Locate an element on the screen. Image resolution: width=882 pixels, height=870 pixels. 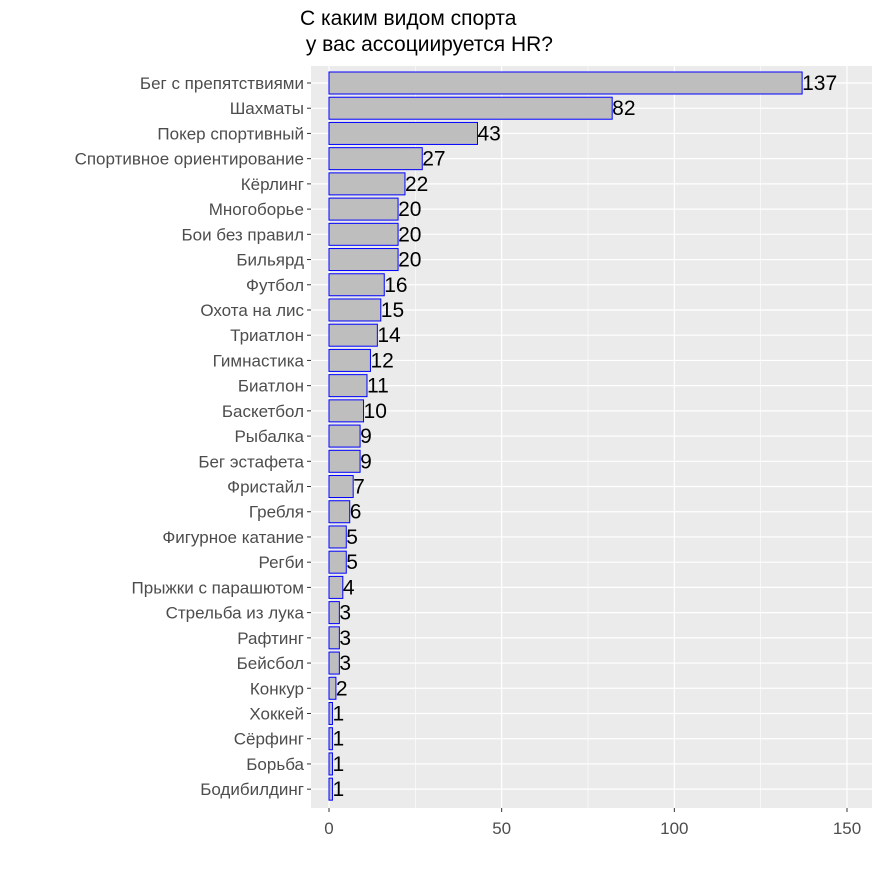
y-tick-label: Покер спортивный is located at coordinates (230, 133).